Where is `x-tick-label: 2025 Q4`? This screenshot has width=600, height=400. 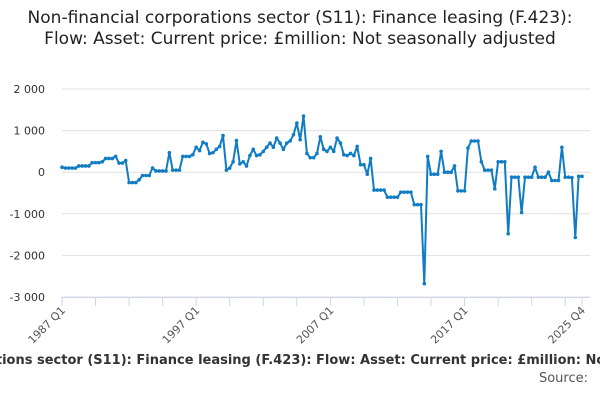
x-tick-label: 2025 Q4 is located at coordinates (567, 325).